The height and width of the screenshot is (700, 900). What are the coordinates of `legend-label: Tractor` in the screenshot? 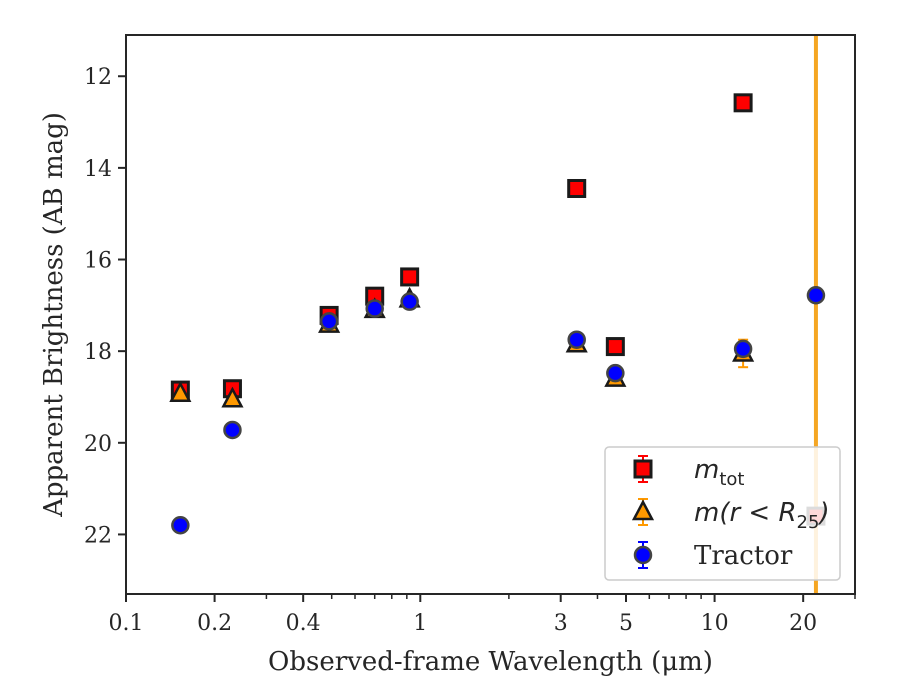 It's located at (743, 556).